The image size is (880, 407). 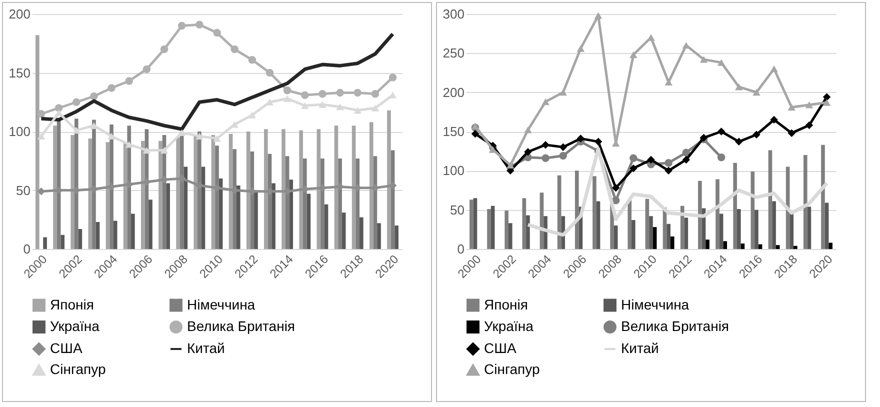 What do you see at coordinates (512, 369) in the screenshot?
I see `legend-label: Сінгапур` at bounding box center [512, 369].